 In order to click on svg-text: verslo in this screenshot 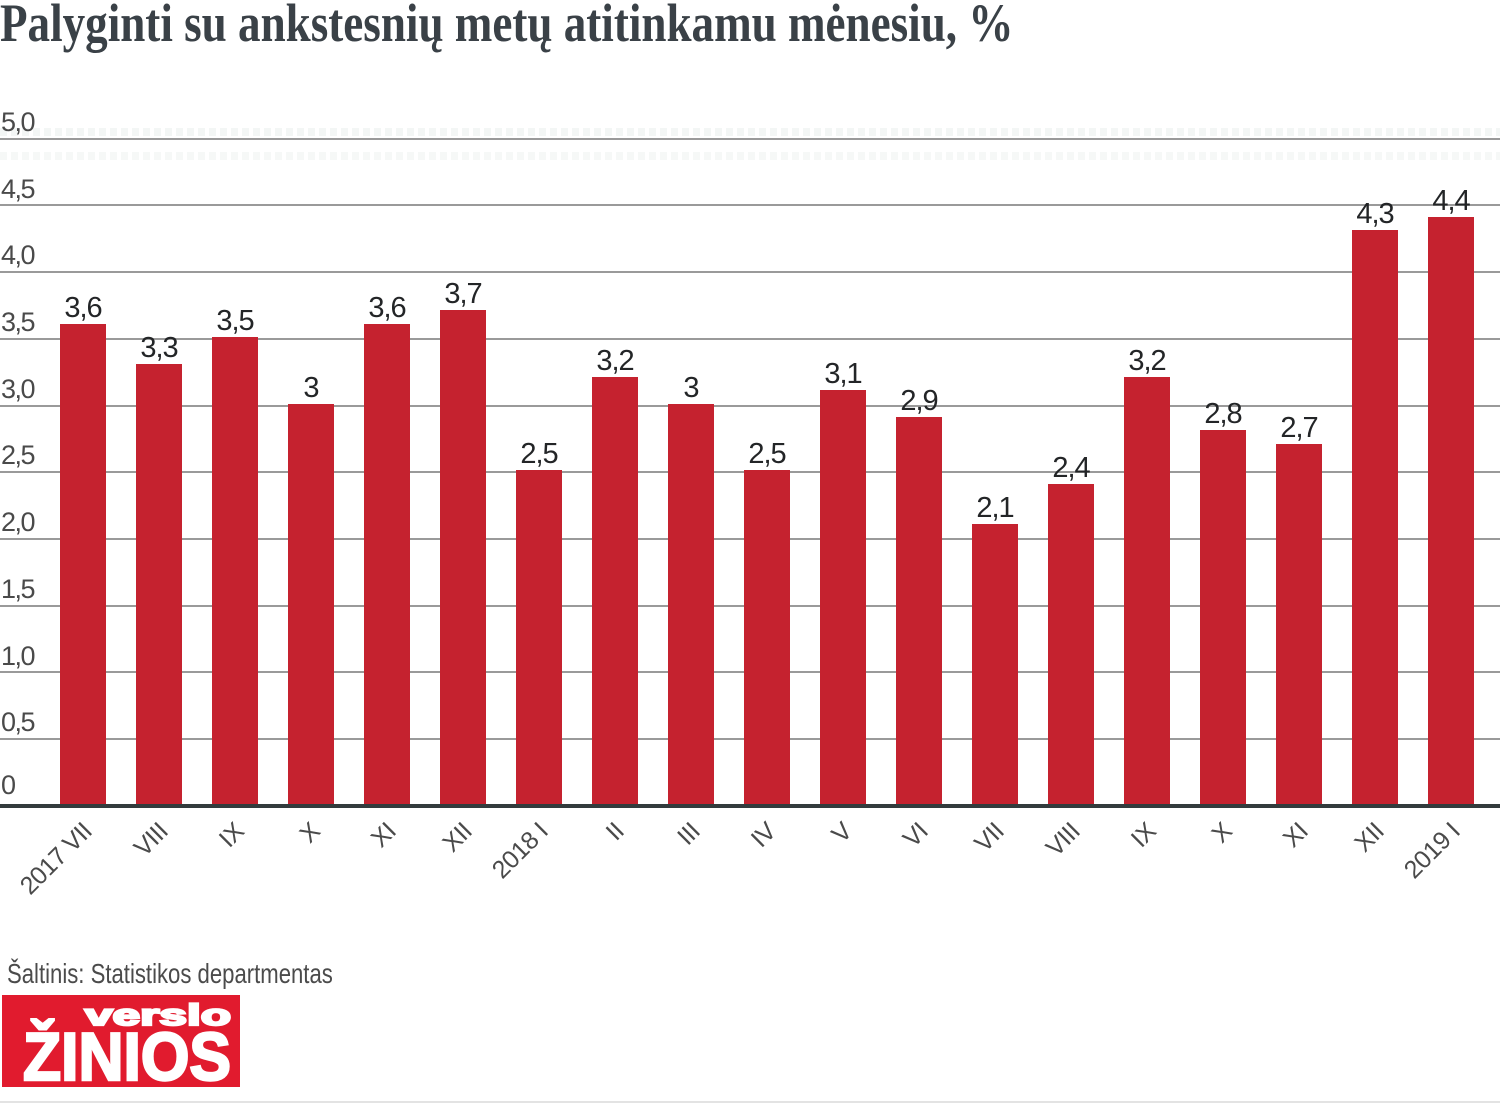, I will do `click(158, 1015)`.